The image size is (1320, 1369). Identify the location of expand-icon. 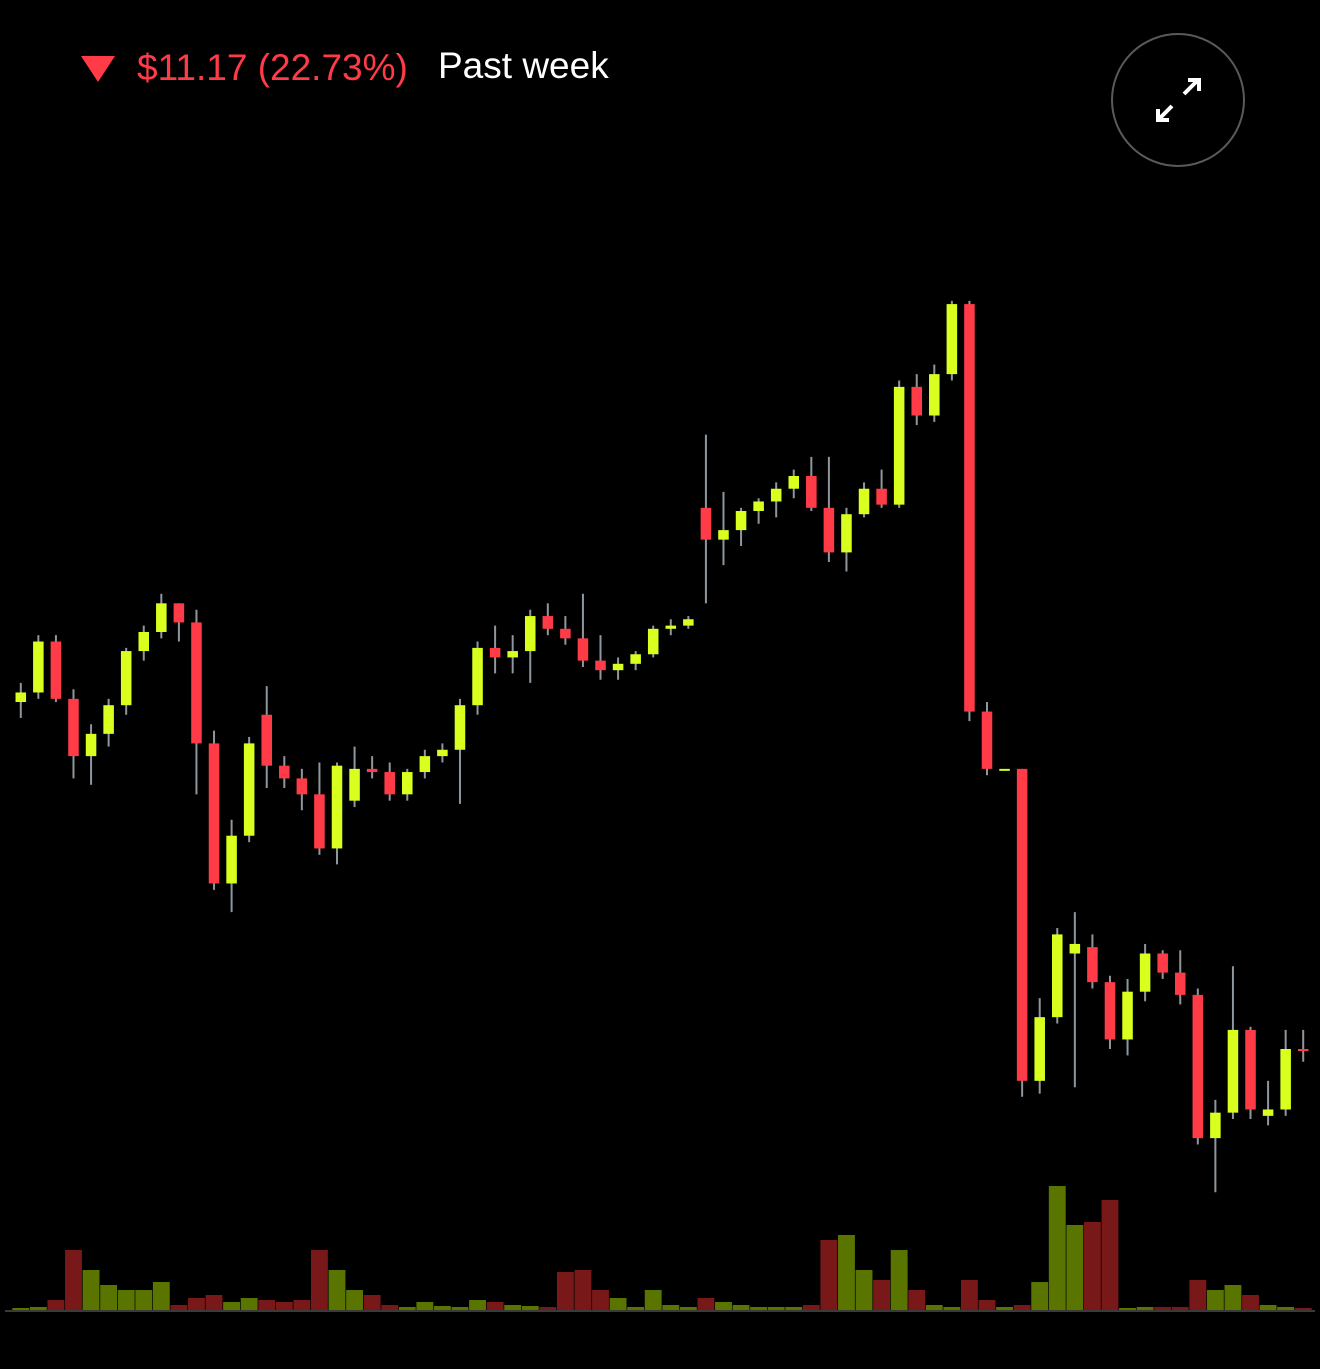
(1178, 100).